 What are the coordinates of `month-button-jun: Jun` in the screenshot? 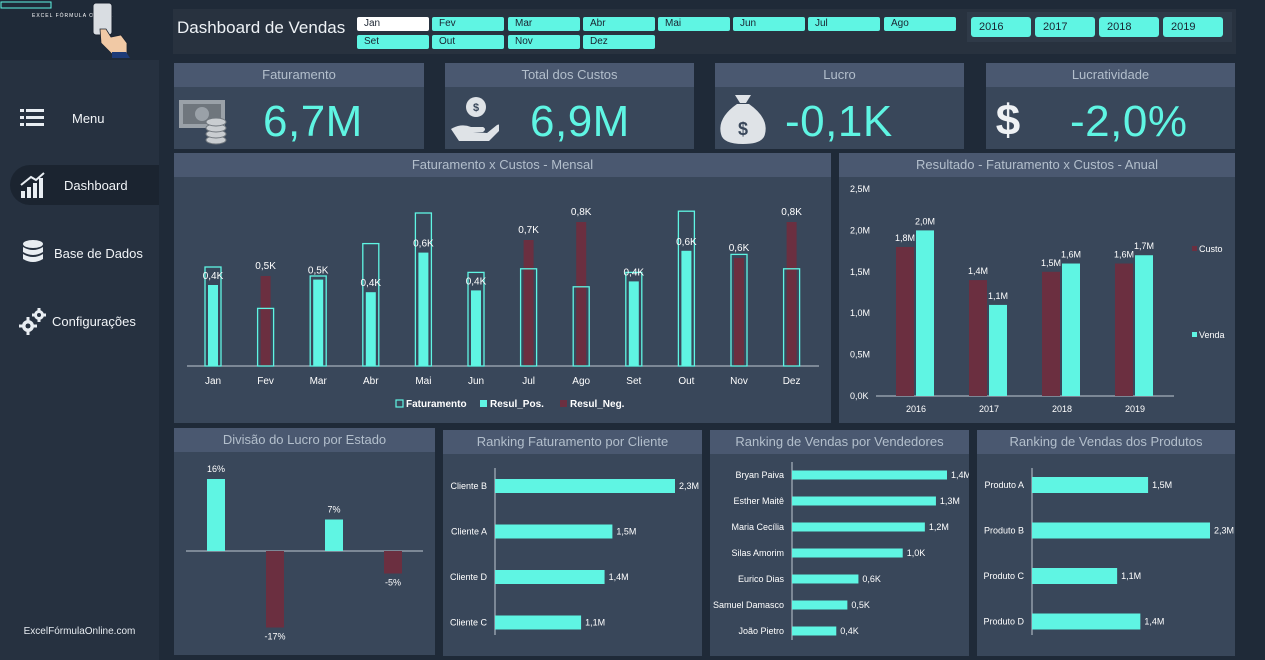 It's located at (769, 24).